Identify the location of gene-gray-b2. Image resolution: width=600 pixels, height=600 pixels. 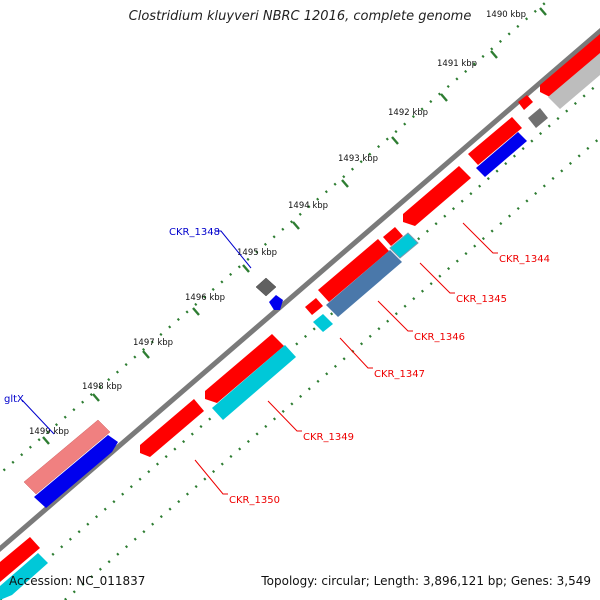
(538, 118).